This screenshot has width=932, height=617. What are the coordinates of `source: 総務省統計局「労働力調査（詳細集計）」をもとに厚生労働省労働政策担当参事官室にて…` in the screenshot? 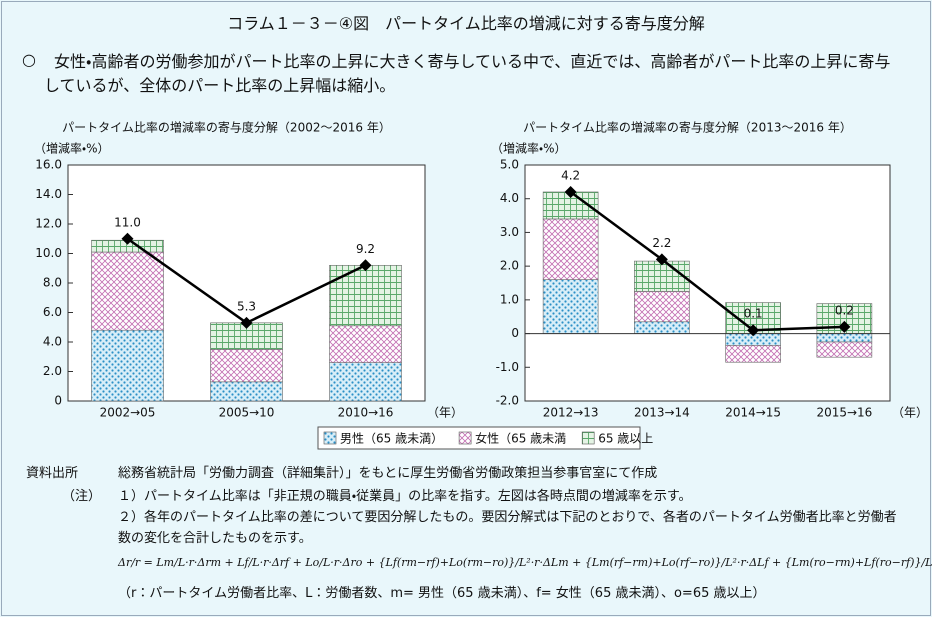 It's located at (388, 473).